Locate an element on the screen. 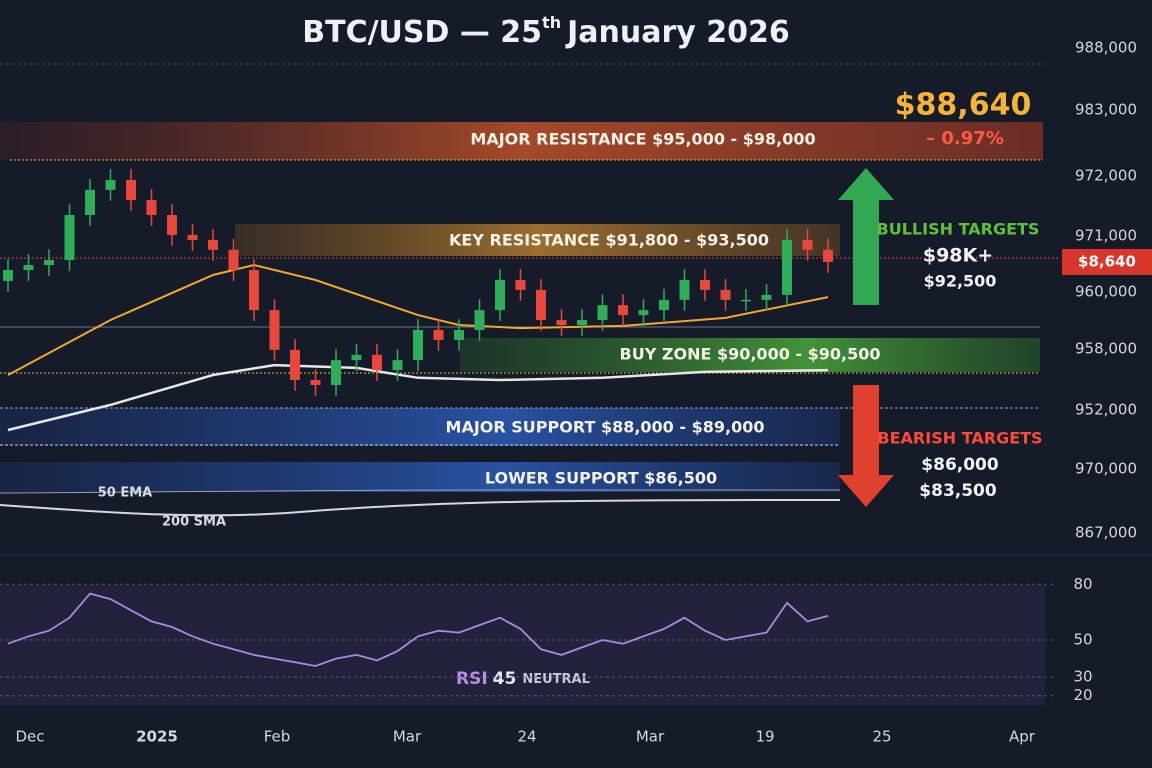  y-axis-label: 960,000 is located at coordinates (1106, 292).